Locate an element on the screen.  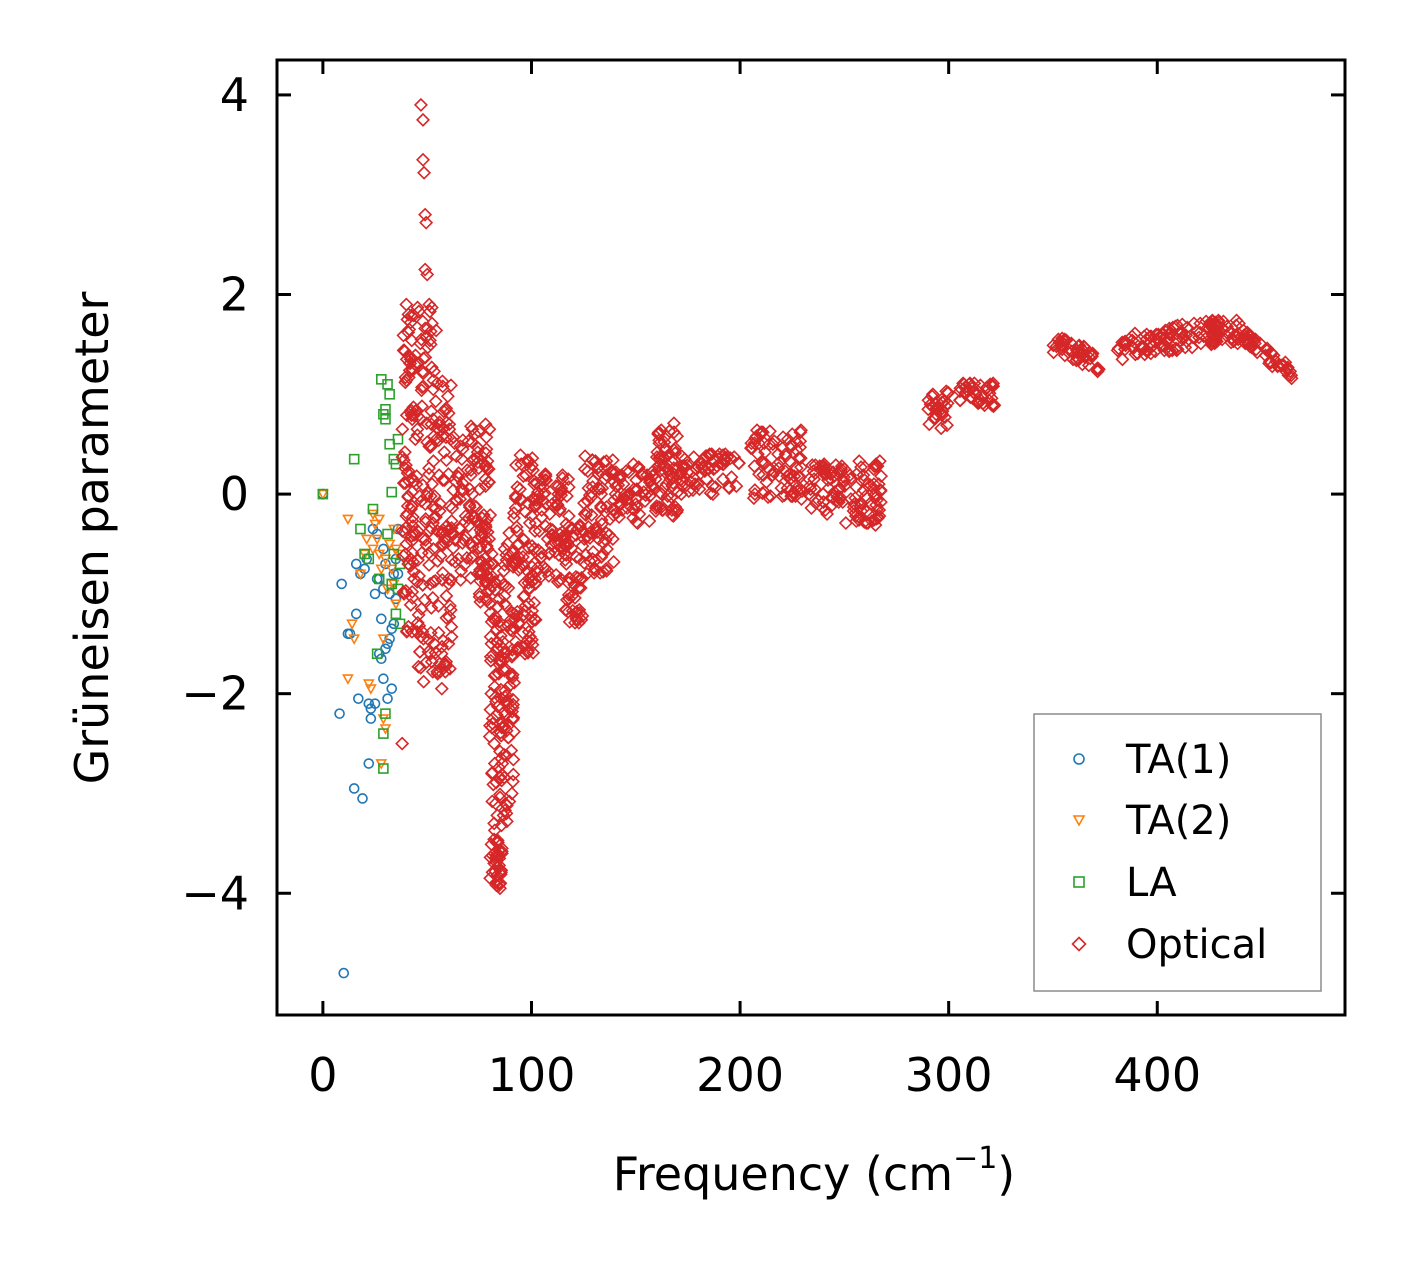
x-axis-title-superscript: −1 is located at coordinates (975, 1158).